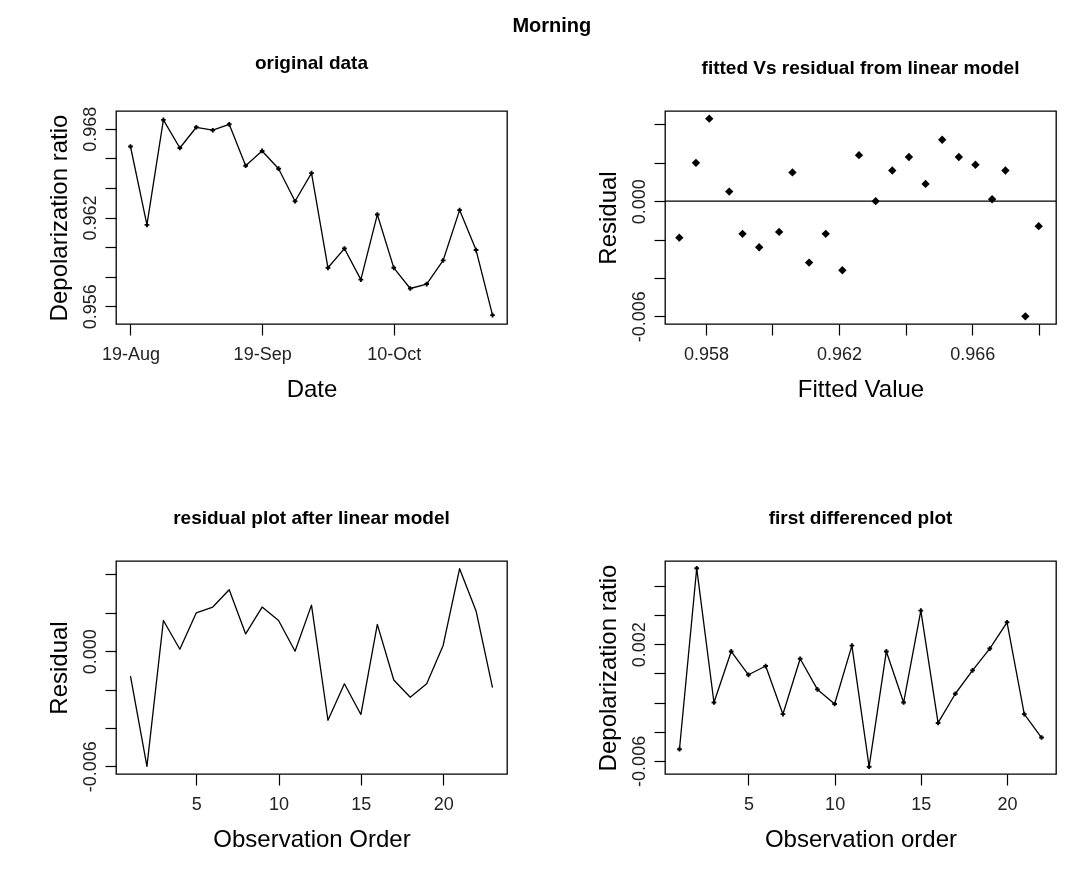  What do you see at coordinates (130, 353) in the screenshot?
I see `x-tick-label: 19-Aug` at bounding box center [130, 353].